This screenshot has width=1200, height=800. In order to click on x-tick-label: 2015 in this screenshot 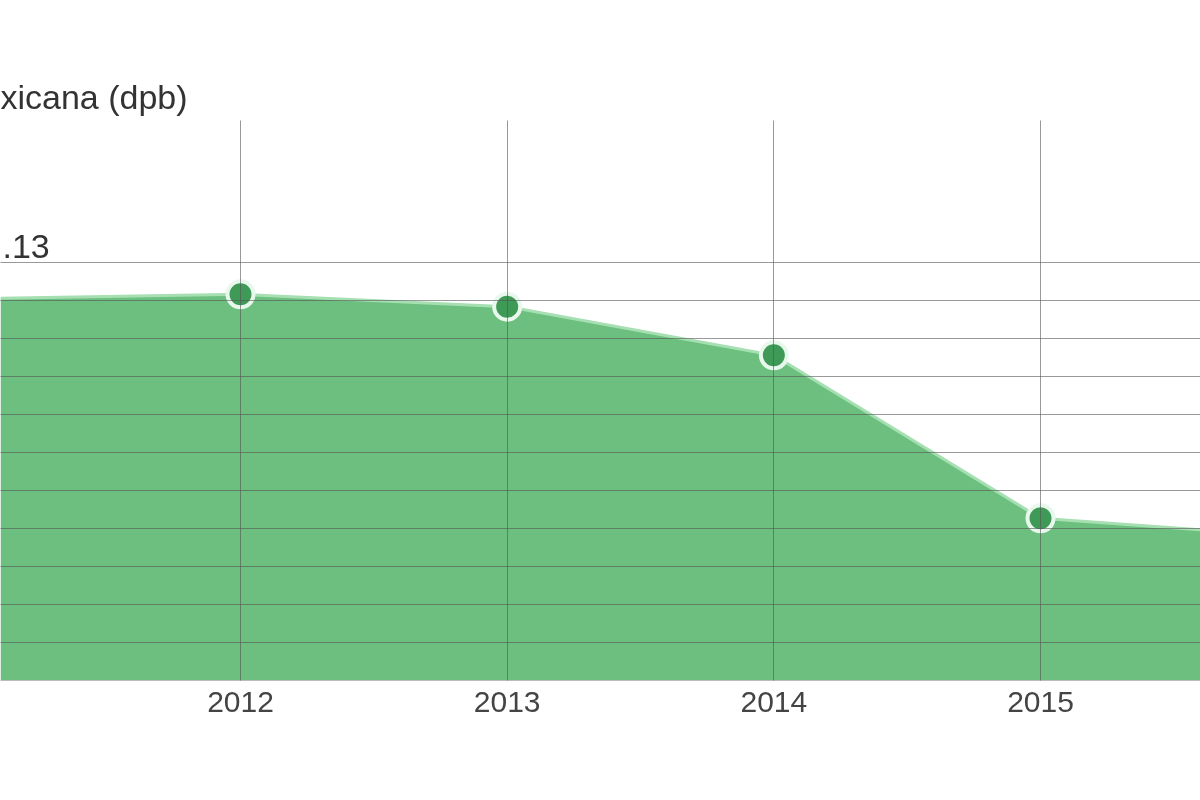, I will do `click(1040, 701)`.